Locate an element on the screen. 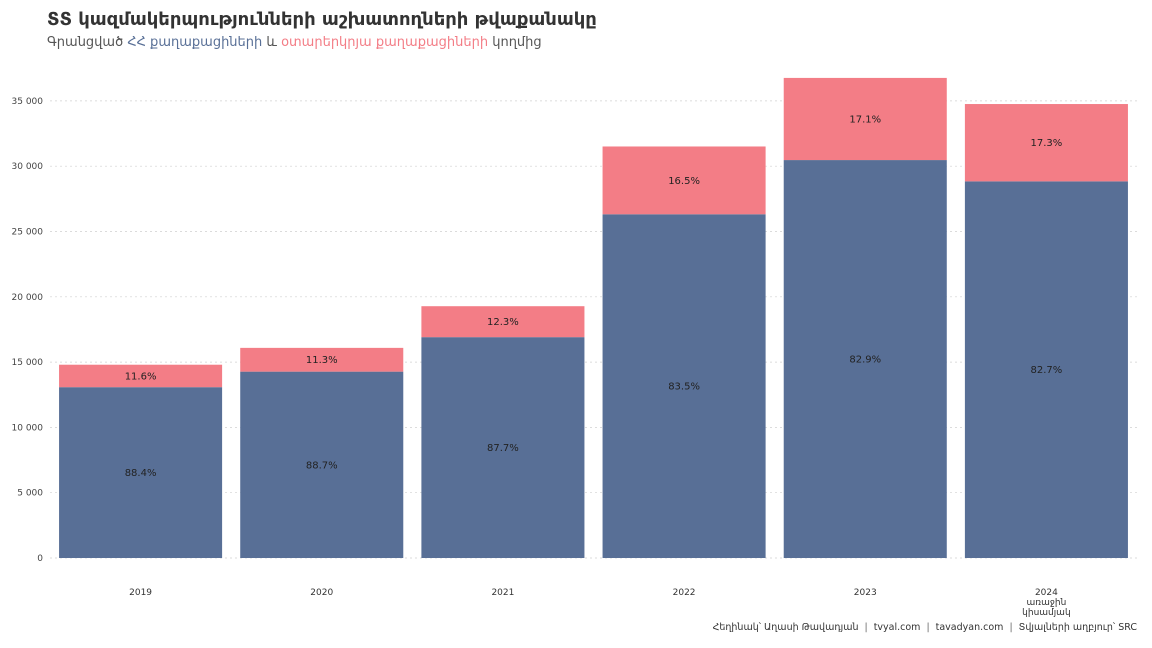  x-tick-line: 2022 is located at coordinates (684, 593).